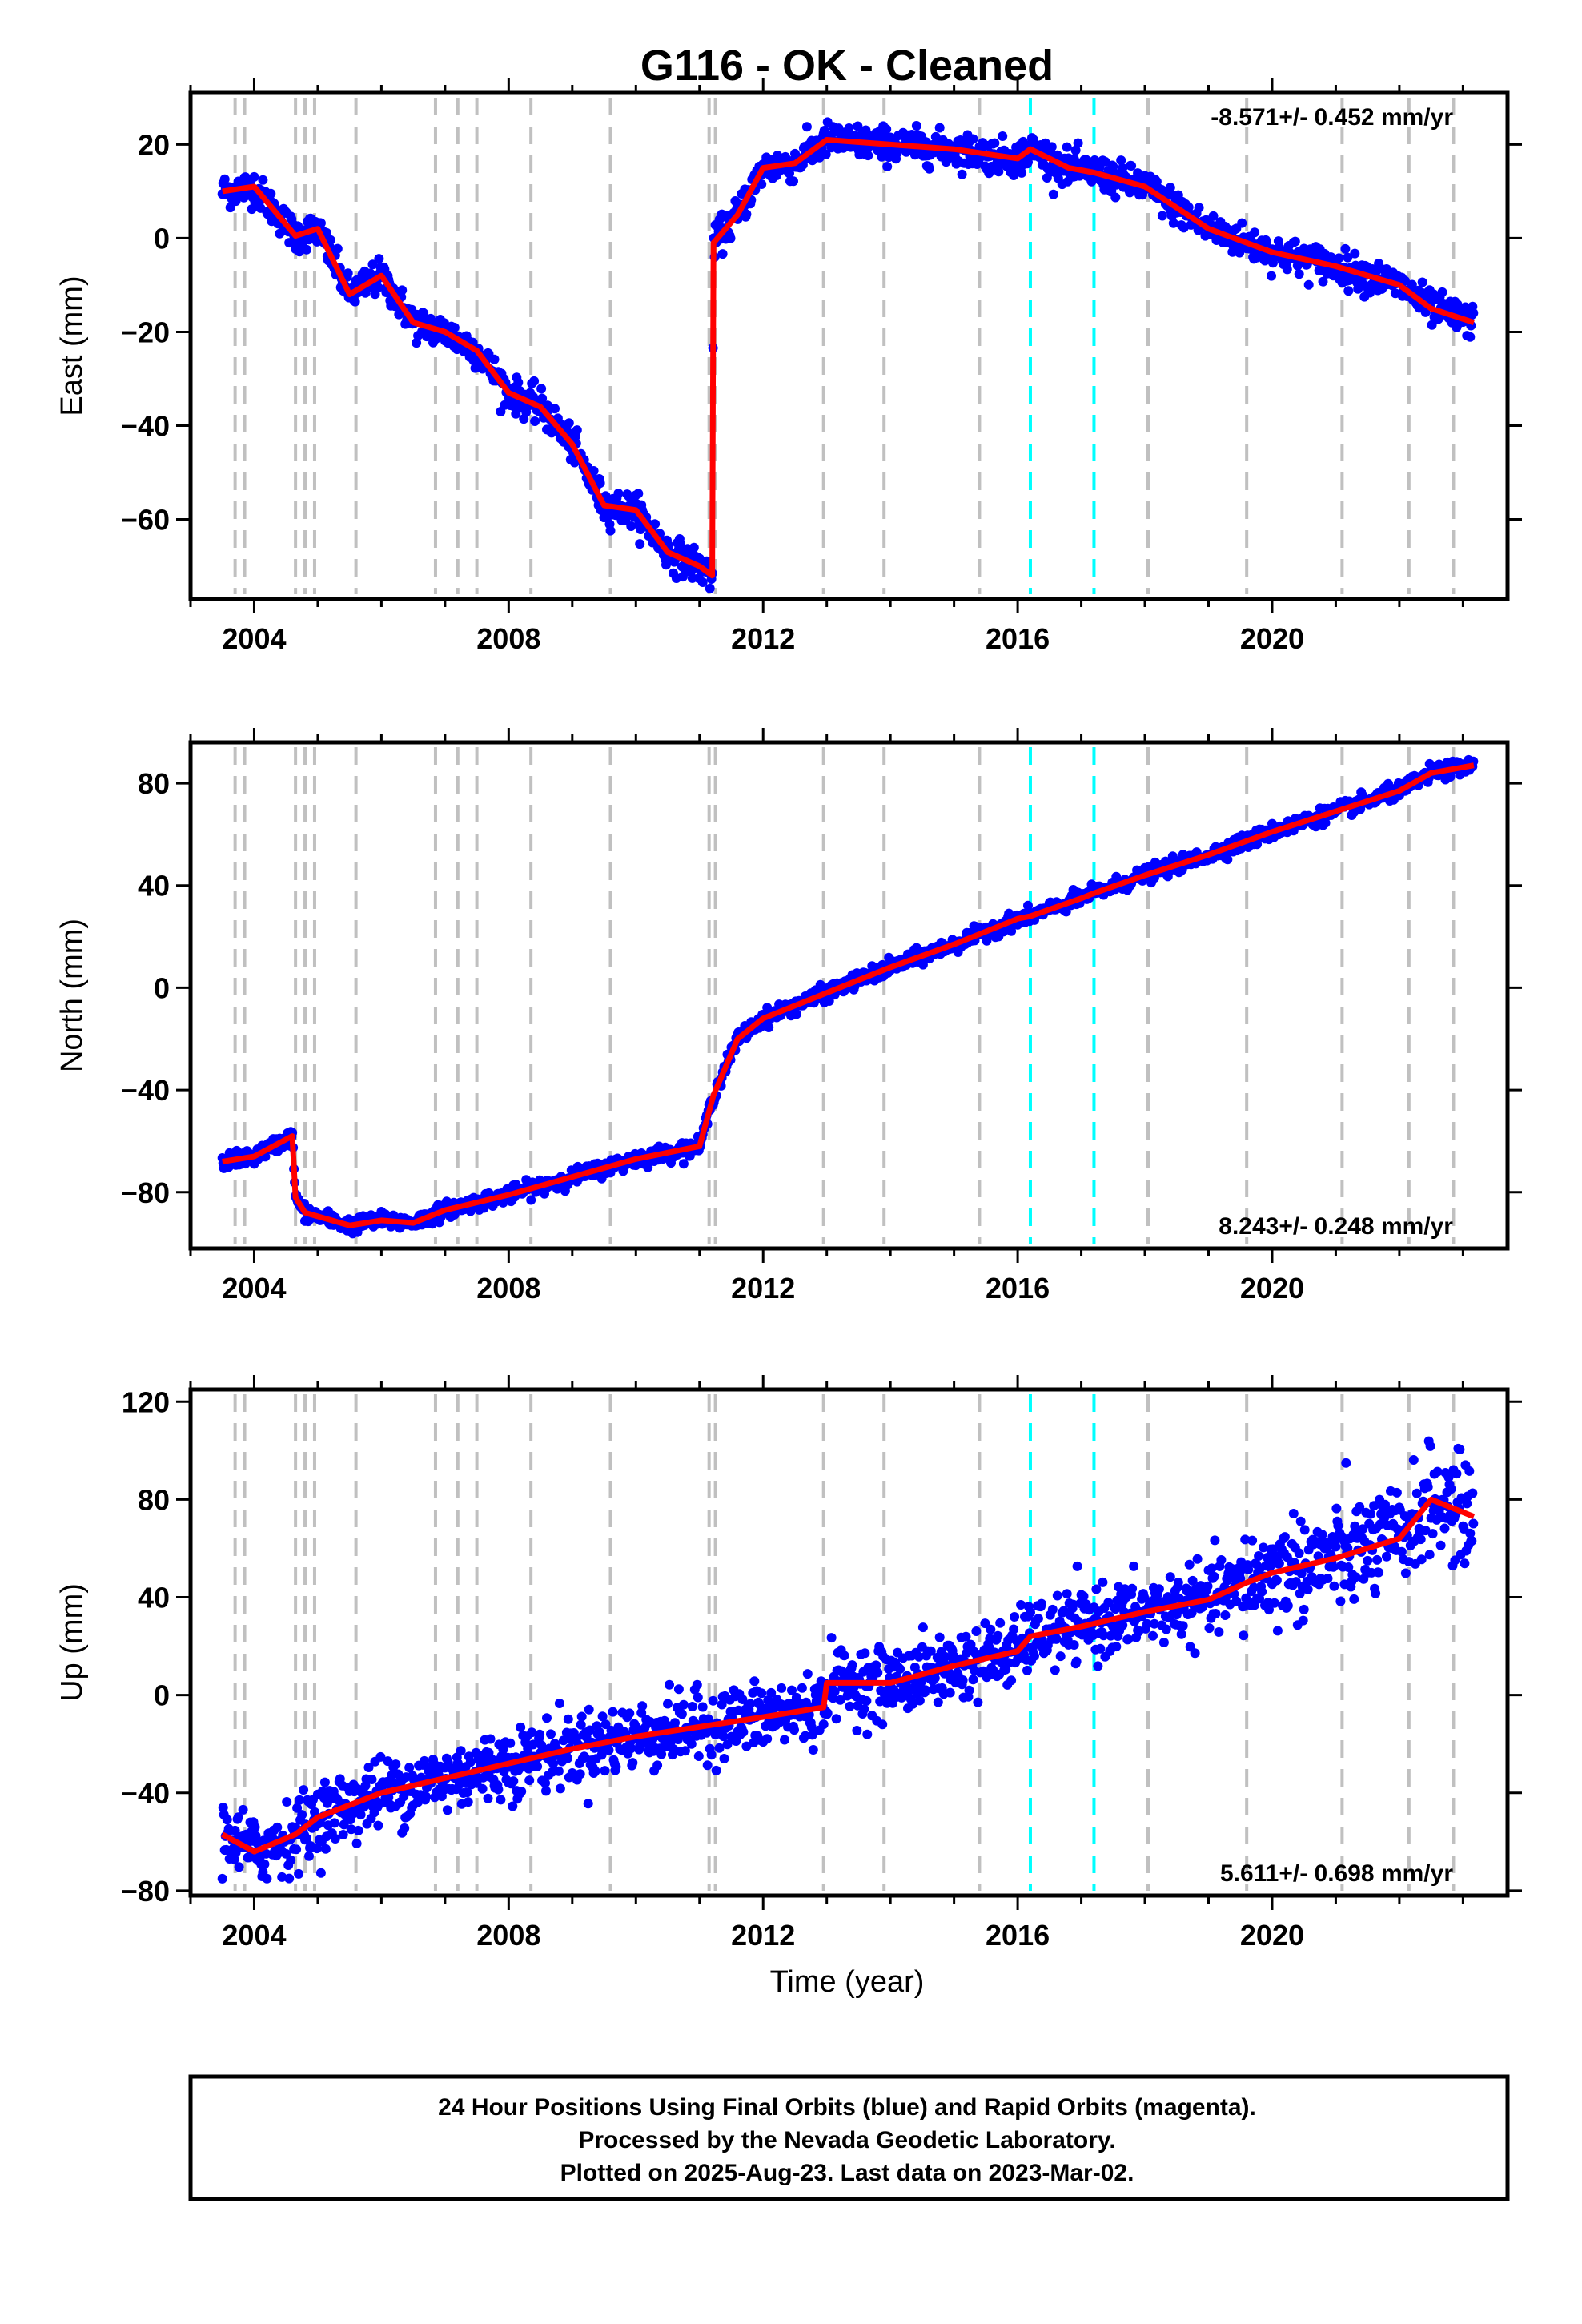 This screenshot has width=1582, height=2324. Describe the element at coordinates (145, 1793) in the screenshot. I see `y-tick-label: −40` at that location.